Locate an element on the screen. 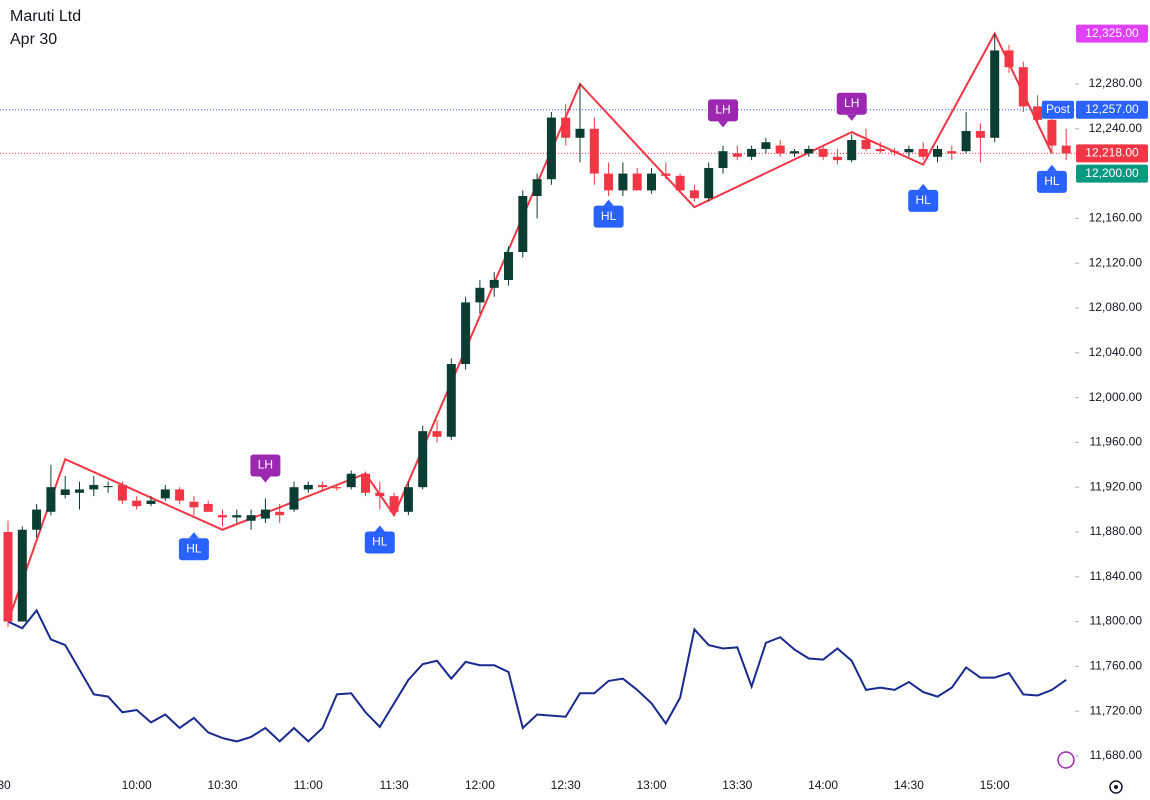 Image resolution: width=1150 pixels, height=800 pixels. x-tick-label: 11:30 is located at coordinates (394, 785).